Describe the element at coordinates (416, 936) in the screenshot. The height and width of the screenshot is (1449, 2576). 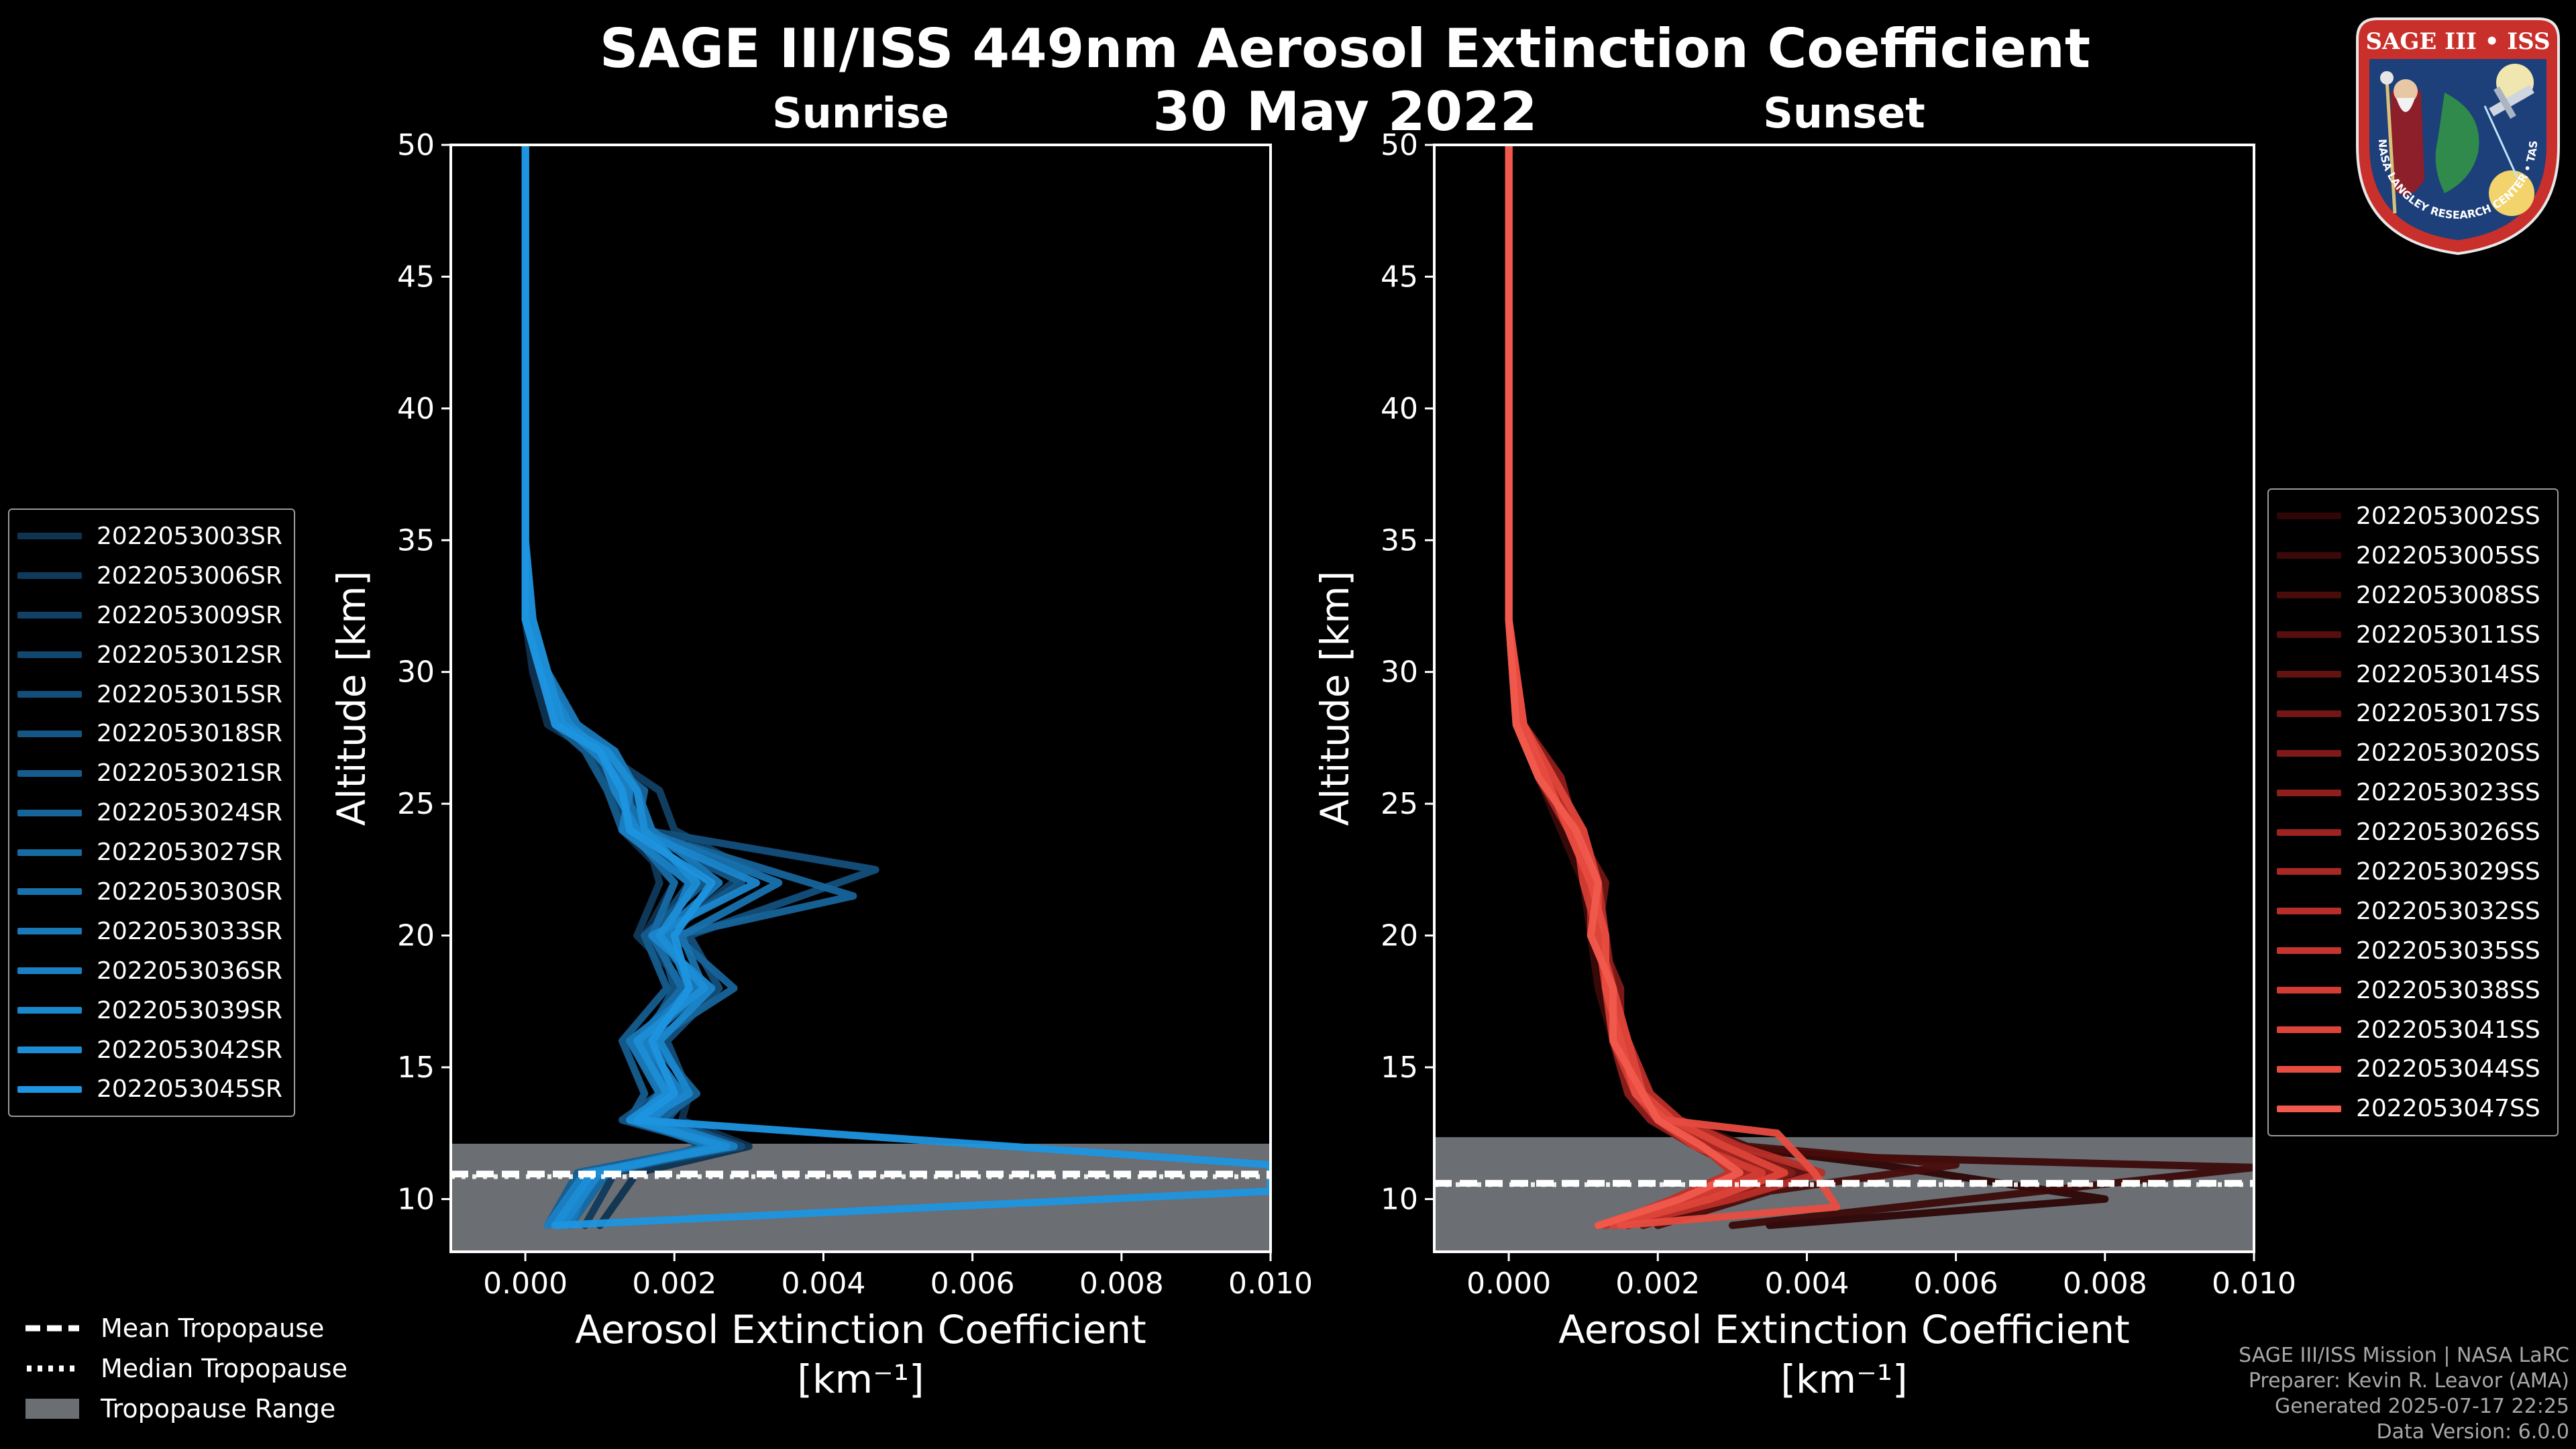
I see `sunrise-ytick-label: 20` at that location.